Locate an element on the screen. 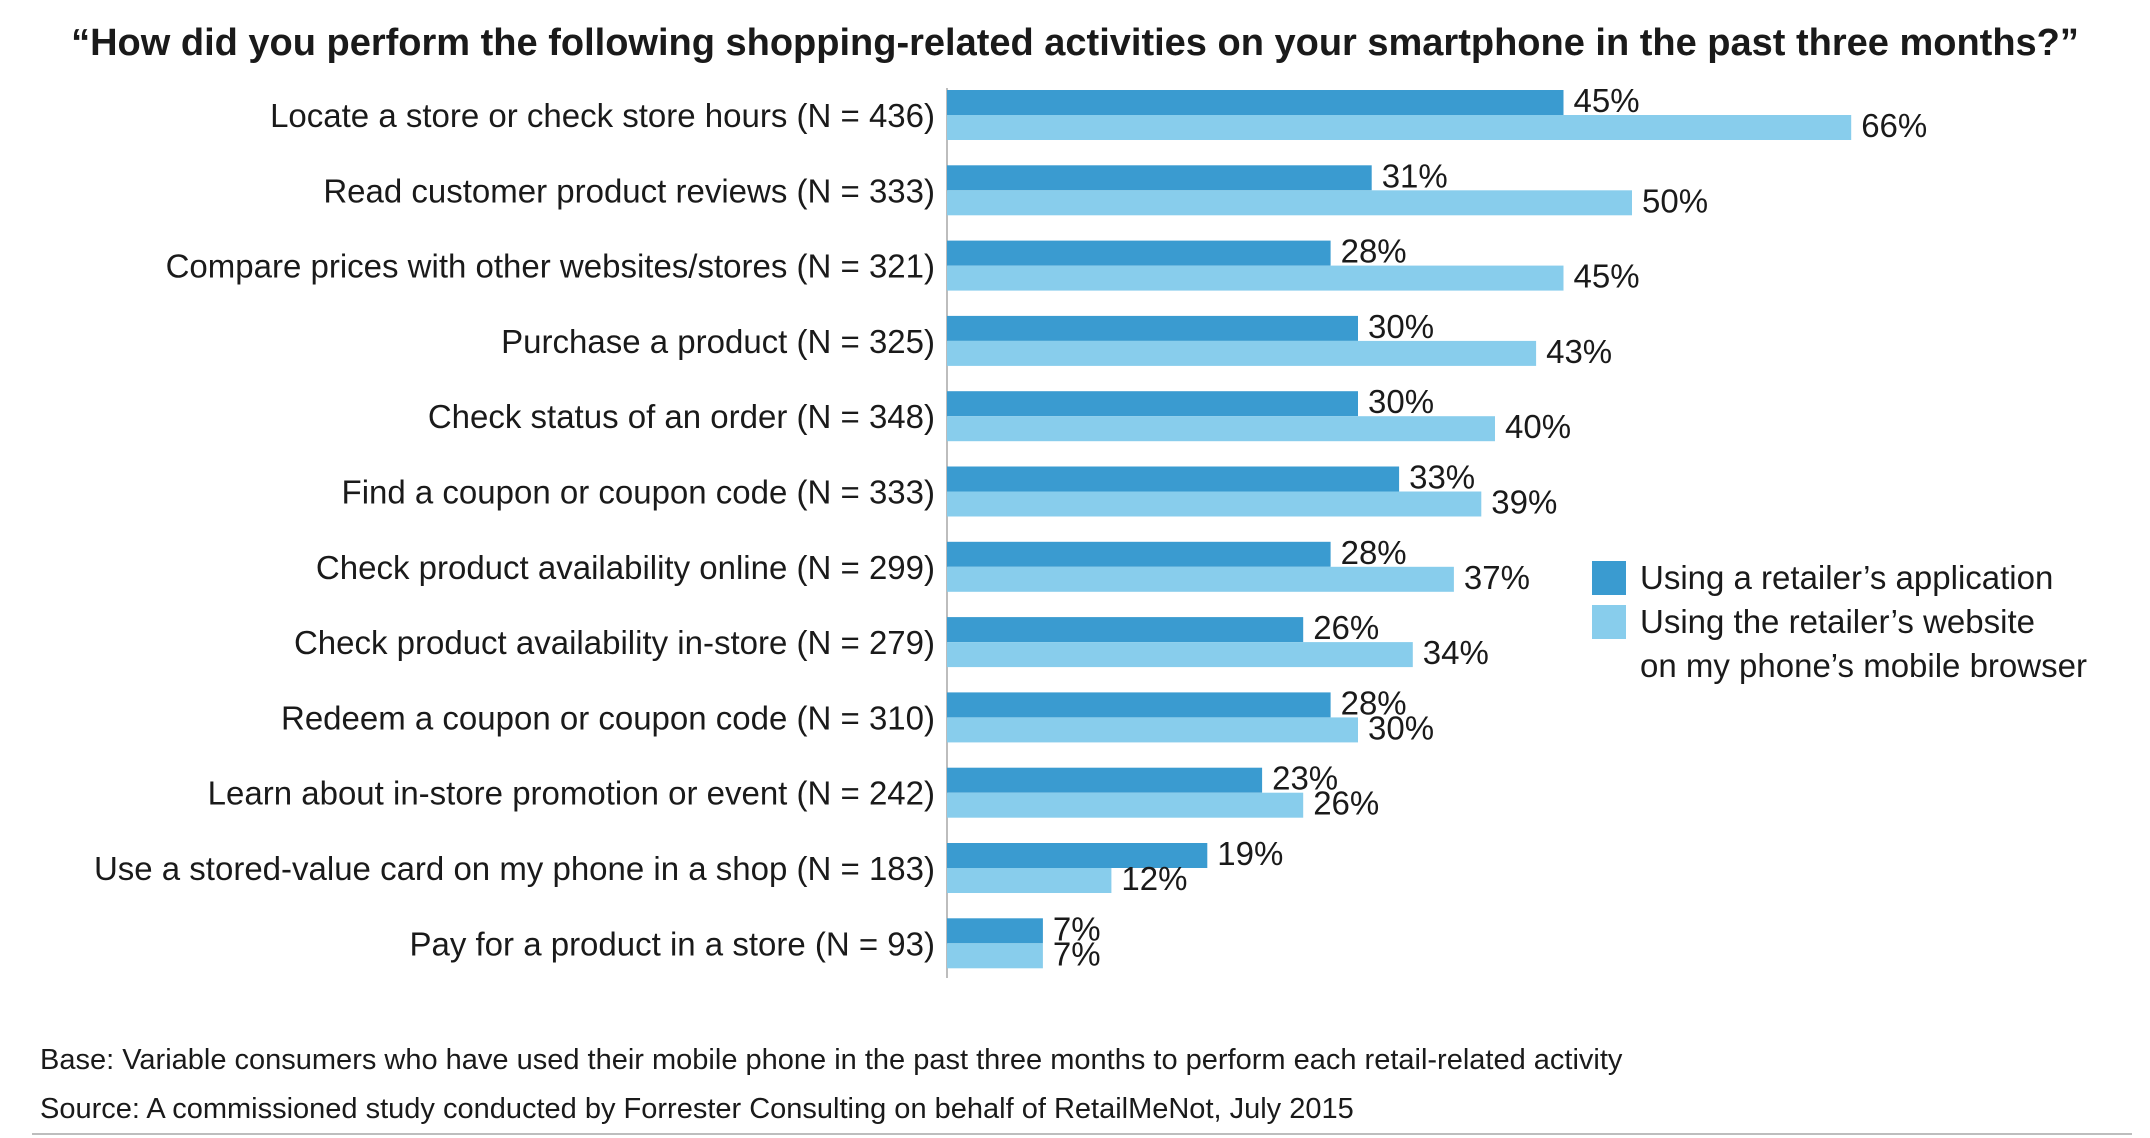 This screenshot has width=2150, height=1138. category-label: Pay for a product in a store (N = 93) is located at coordinates (672, 943).